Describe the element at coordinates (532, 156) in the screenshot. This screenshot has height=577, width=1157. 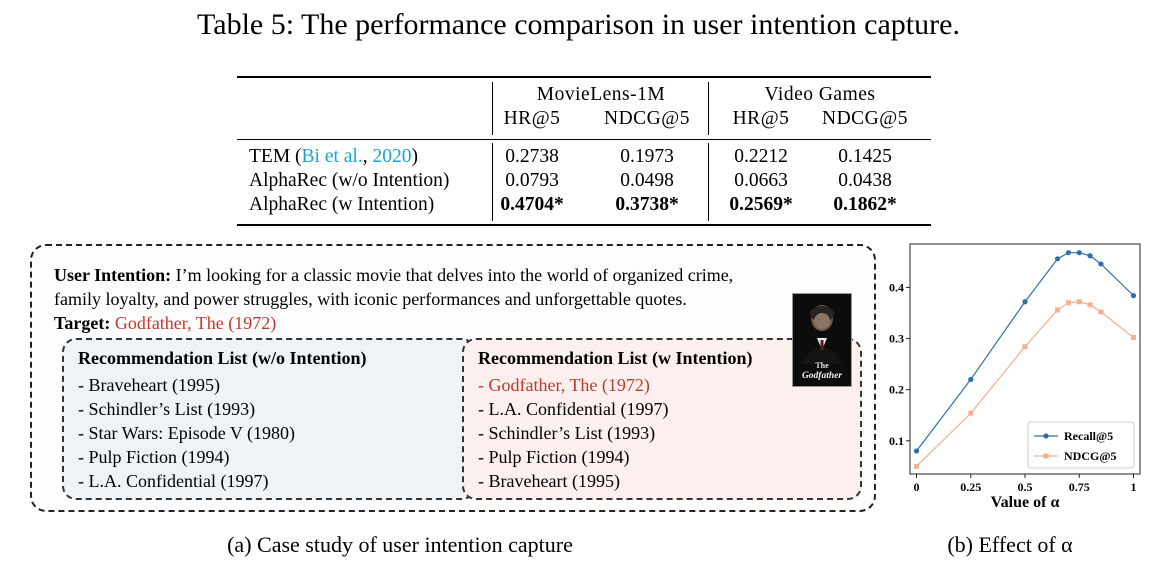
I see `table-cell: 0.2738` at that location.